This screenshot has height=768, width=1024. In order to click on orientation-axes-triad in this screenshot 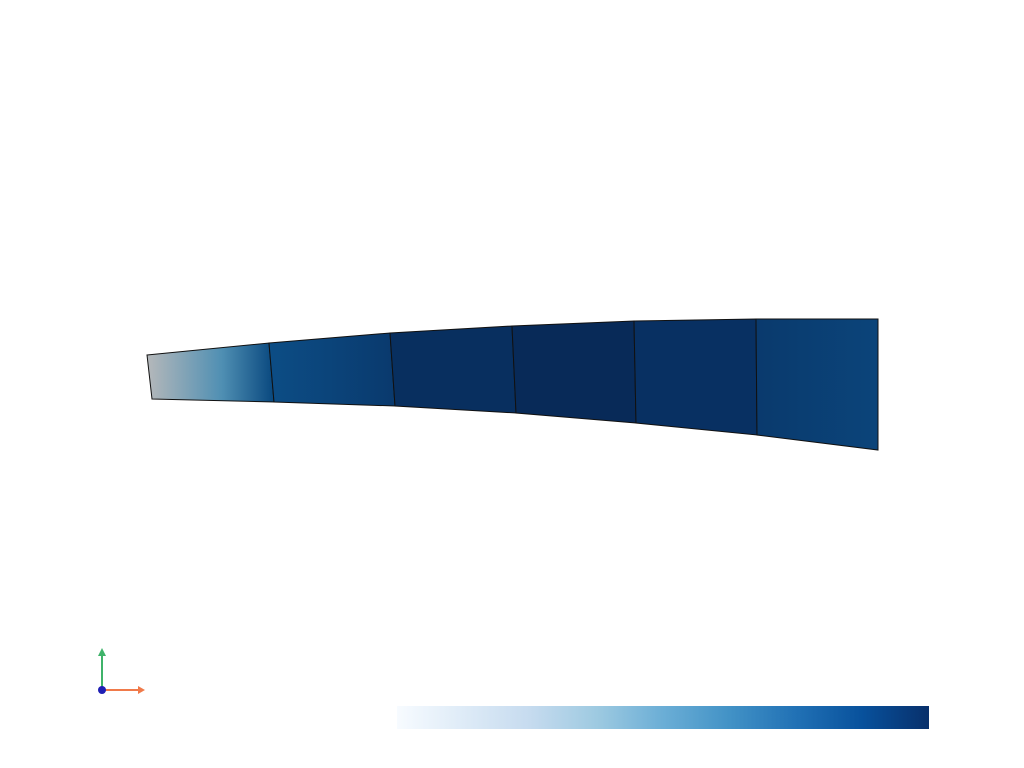, I will do `click(121, 671)`.